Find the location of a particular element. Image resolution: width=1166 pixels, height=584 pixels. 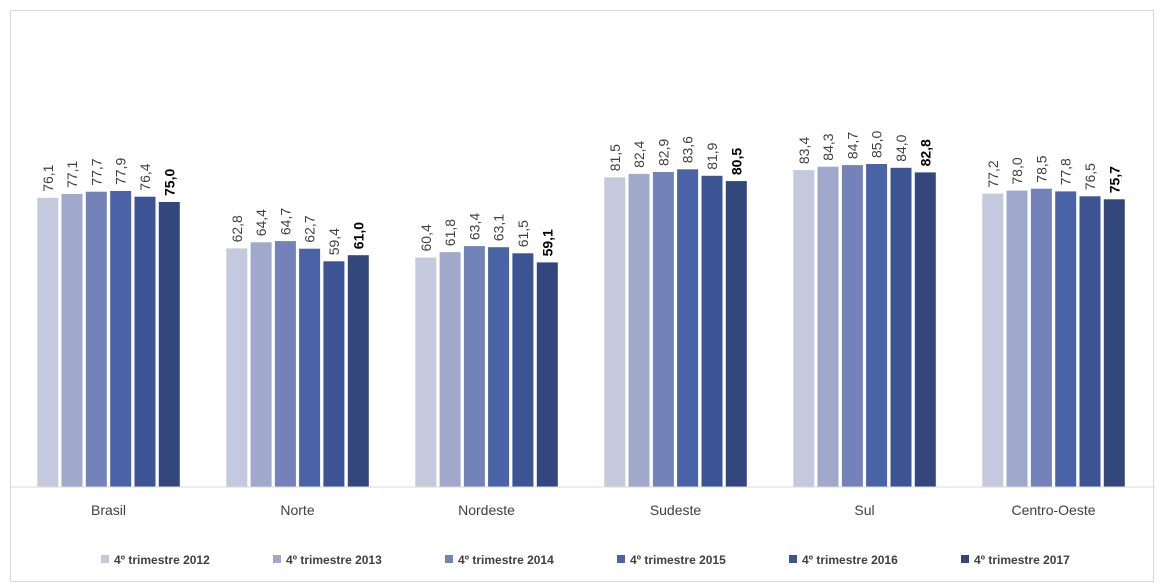

legend-label: 4º trimestre 2012 is located at coordinates (162, 560).